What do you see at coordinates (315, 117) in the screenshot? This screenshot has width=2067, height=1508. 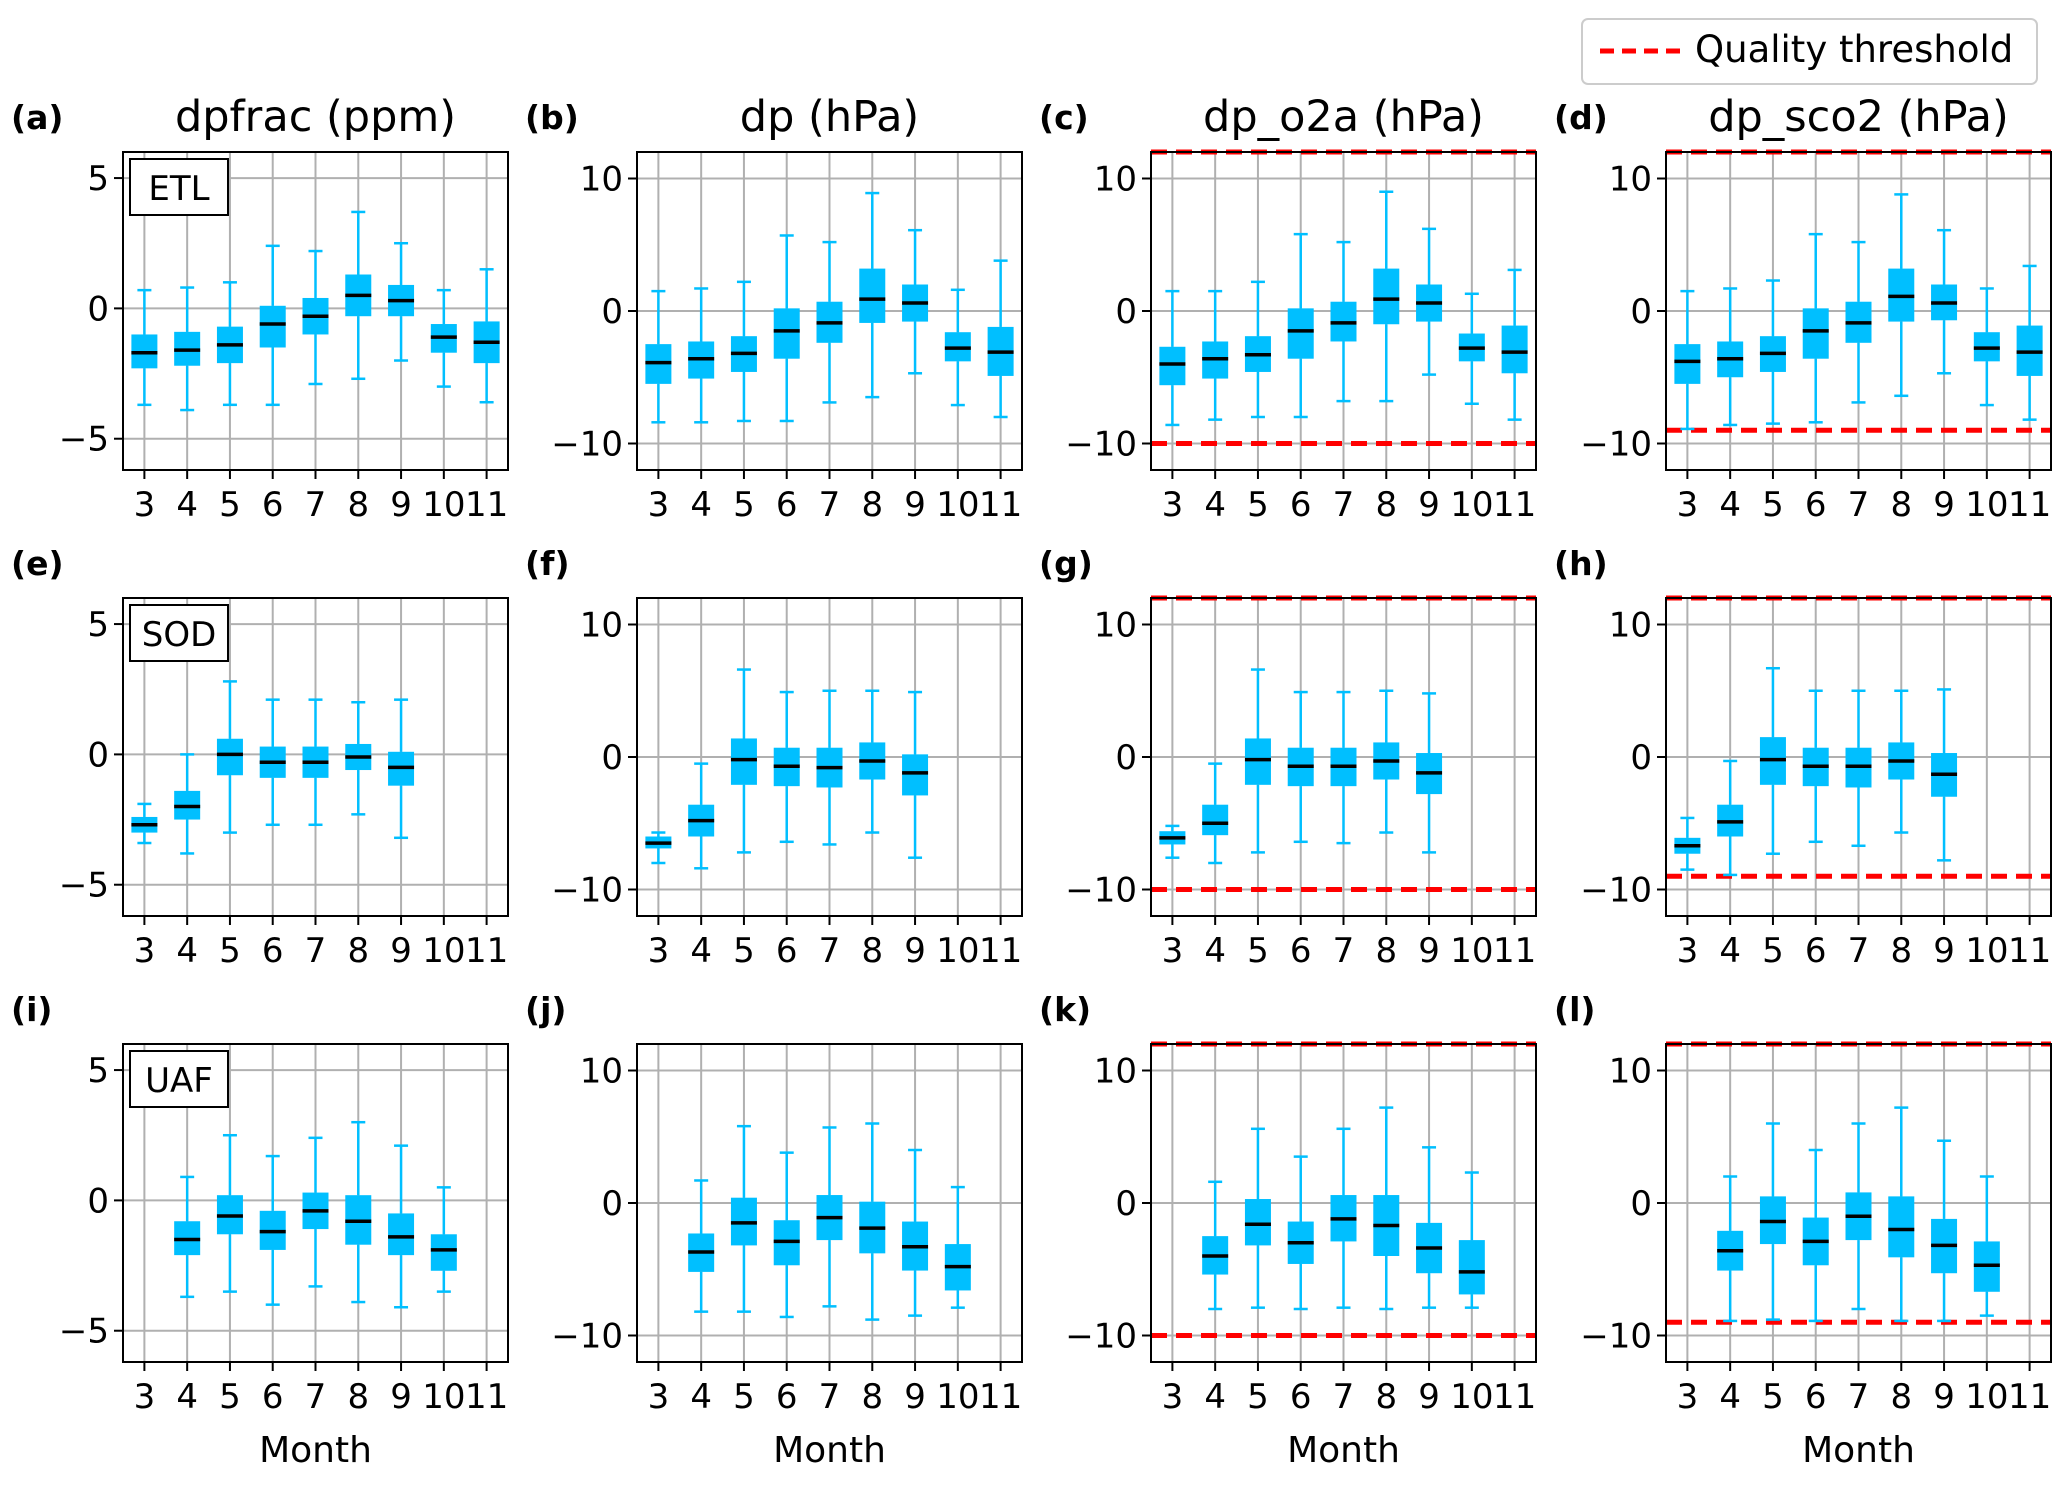 I see `panel-title: dpfrac (ppm)` at bounding box center [315, 117].